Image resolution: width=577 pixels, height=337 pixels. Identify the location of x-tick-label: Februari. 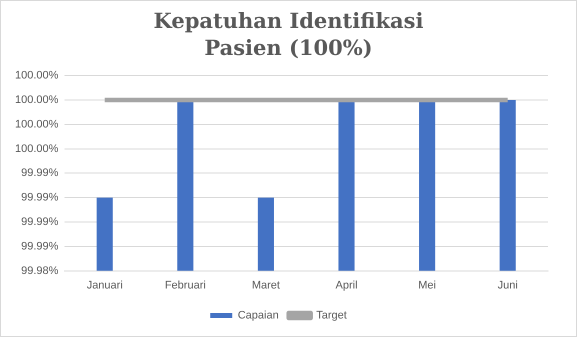
(185, 285).